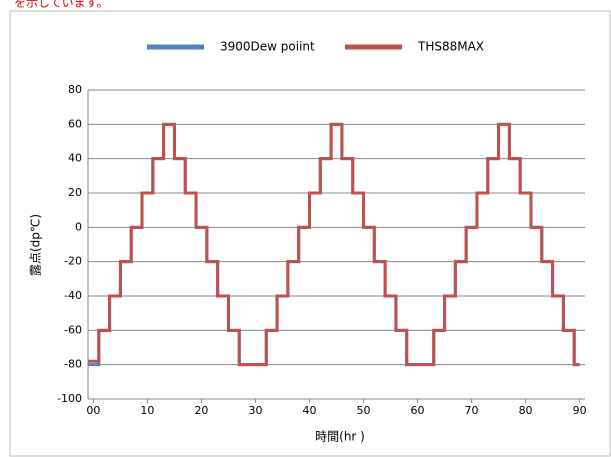 The image size is (611, 457). What do you see at coordinates (36, 245) in the screenshot?
I see `y-axis-title: 露点(dp℃)` at bounding box center [36, 245].